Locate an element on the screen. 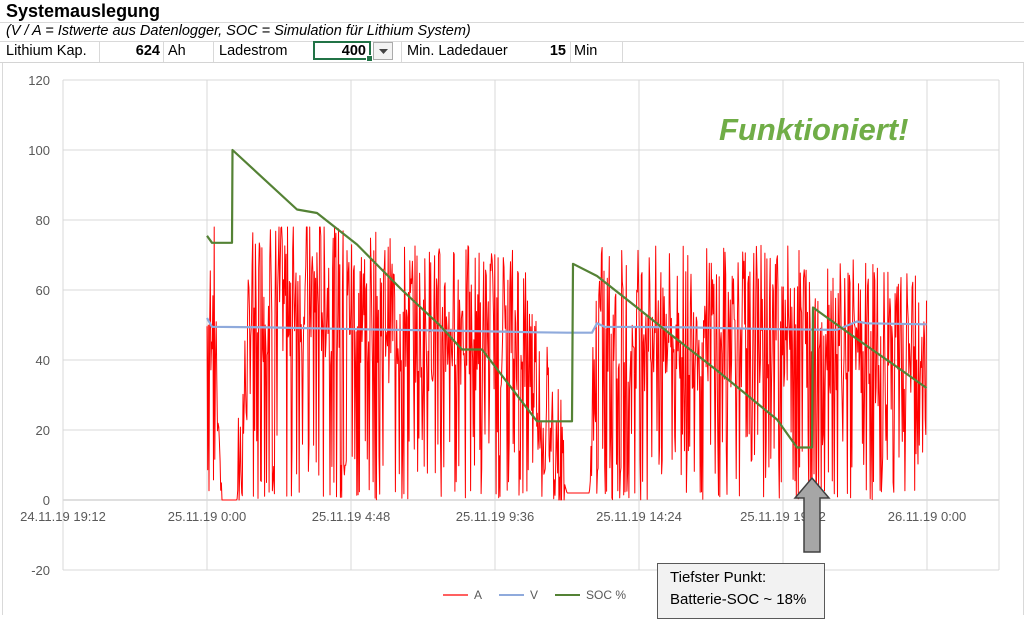 This screenshot has width=1024, height=619. chart-legend: A V SOC % is located at coordinates (534, 595).